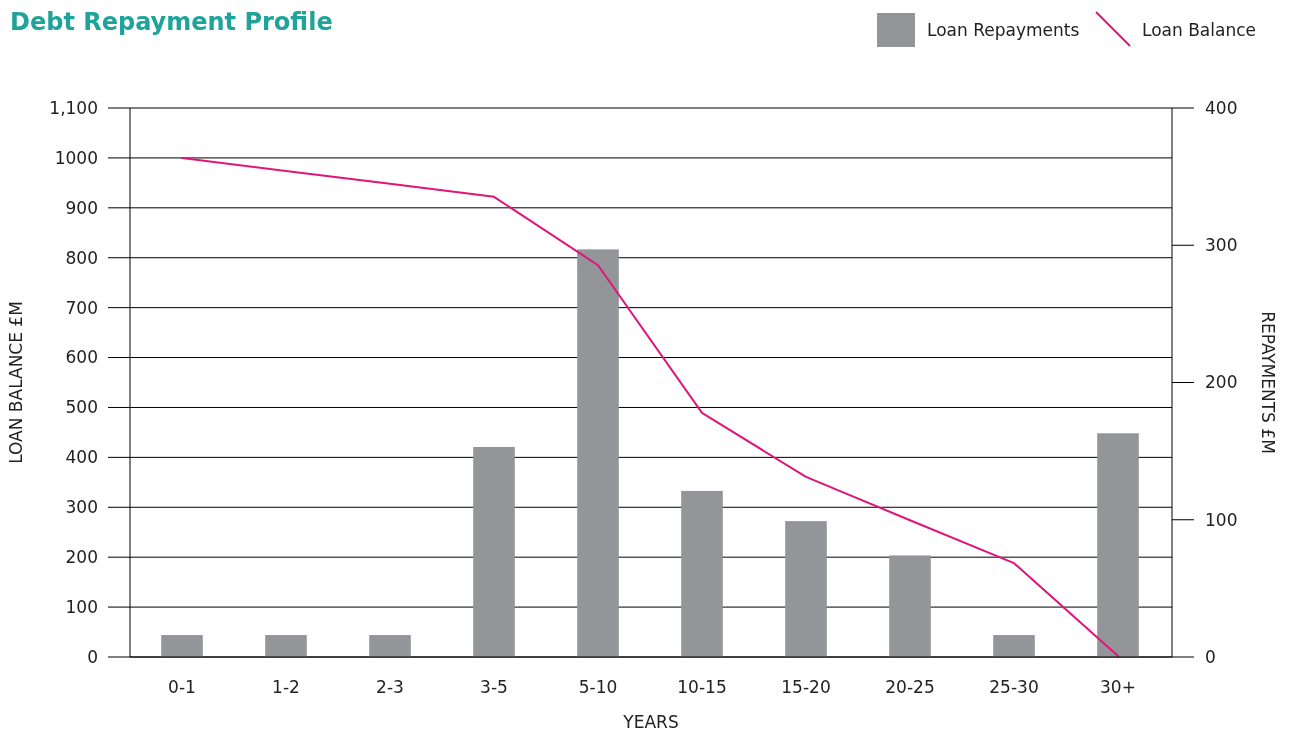 The width and height of the screenshot is (1290, 738). I want to click on x-tick-label: 10-15, so click(702, 686).